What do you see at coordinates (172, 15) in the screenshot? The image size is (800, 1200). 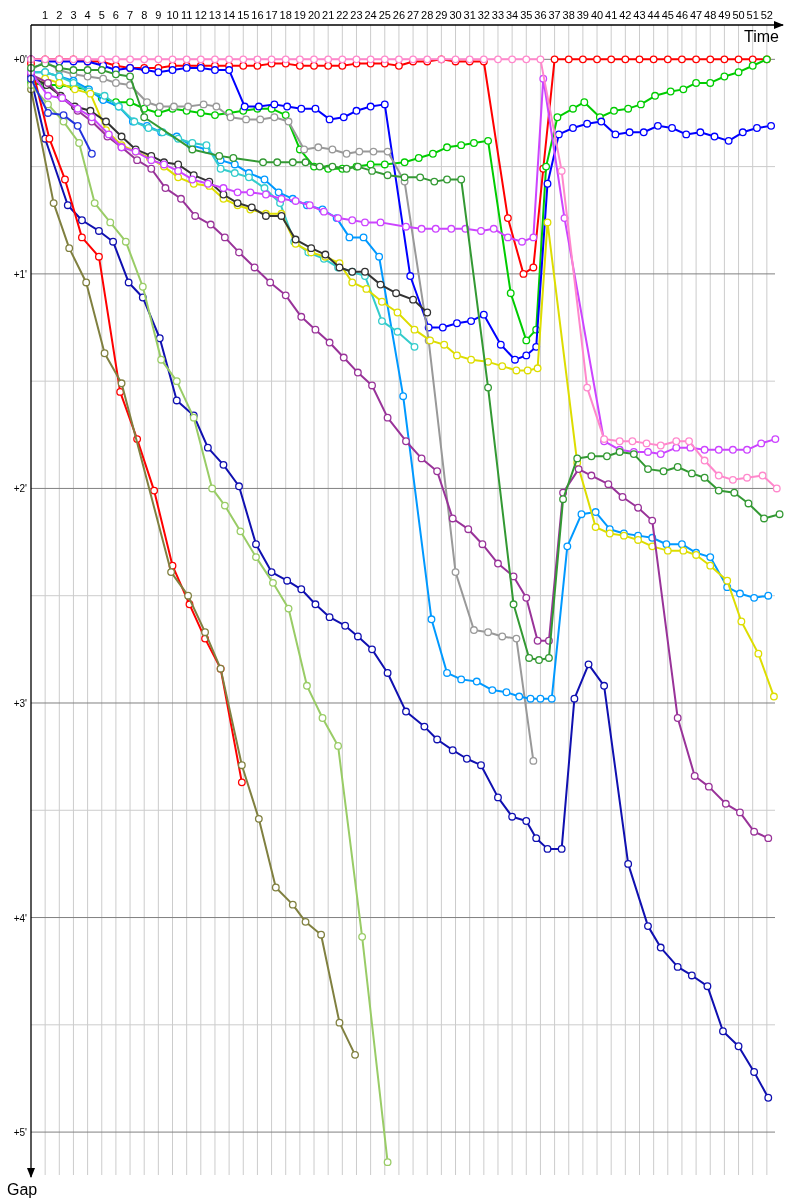 I see `x-tick-label: 10` at bounding box center [172, 15].